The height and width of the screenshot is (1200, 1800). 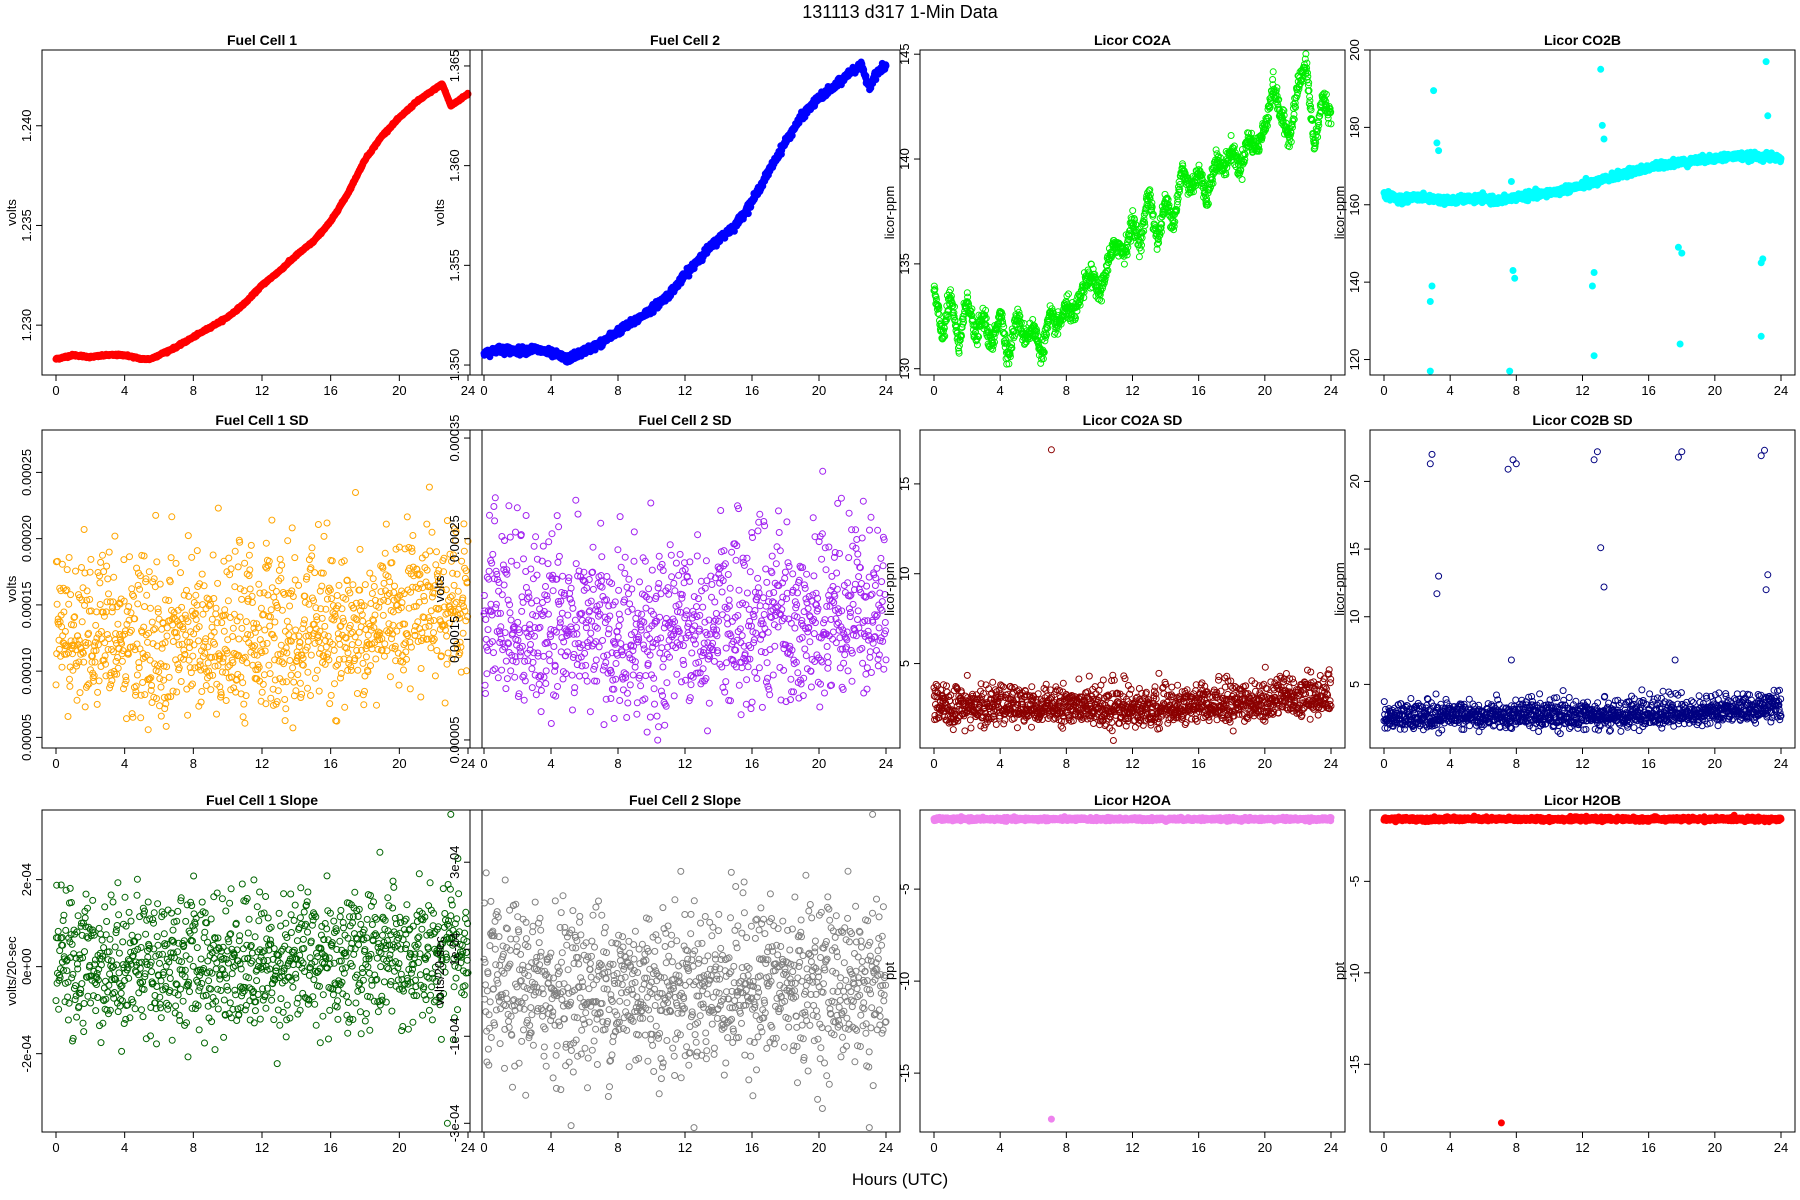 What do you see at coordinates (904, 264) in the screenshot?
I see `y-tick-label: 135` at bounding box center [904, 264].